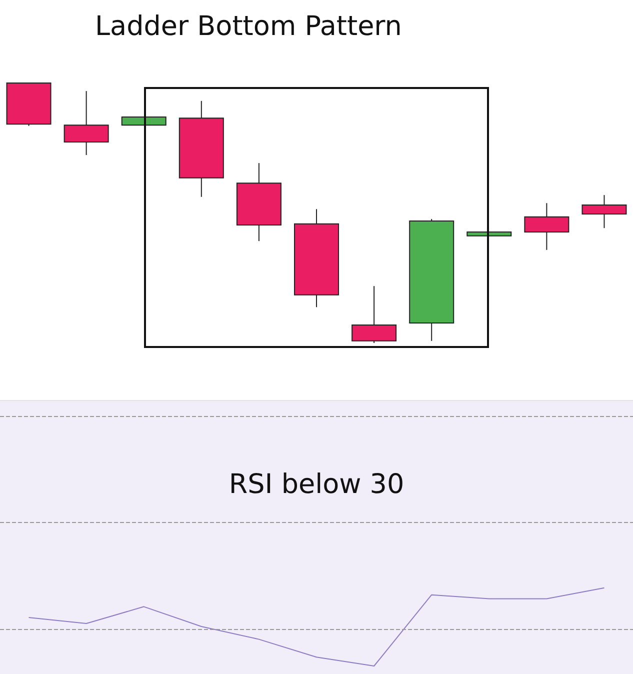  Describe the element at coordinates (316, 484) in the screenshot. I see `text: RSI below 30` at that location.